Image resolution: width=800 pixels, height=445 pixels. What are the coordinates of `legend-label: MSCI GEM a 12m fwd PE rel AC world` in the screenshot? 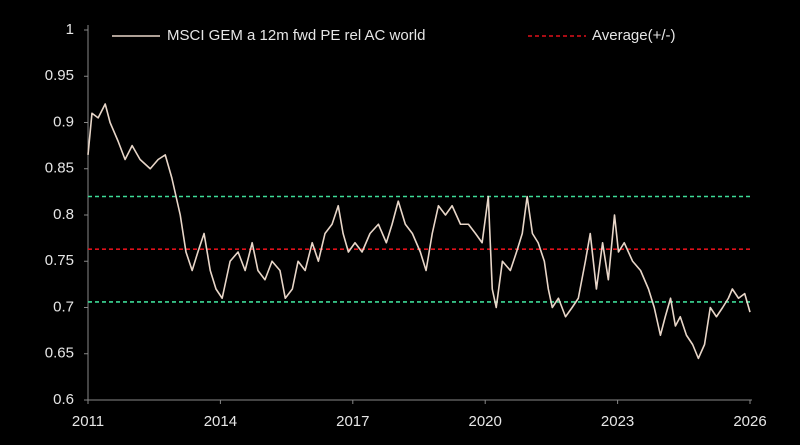 It's located at (296, 35).